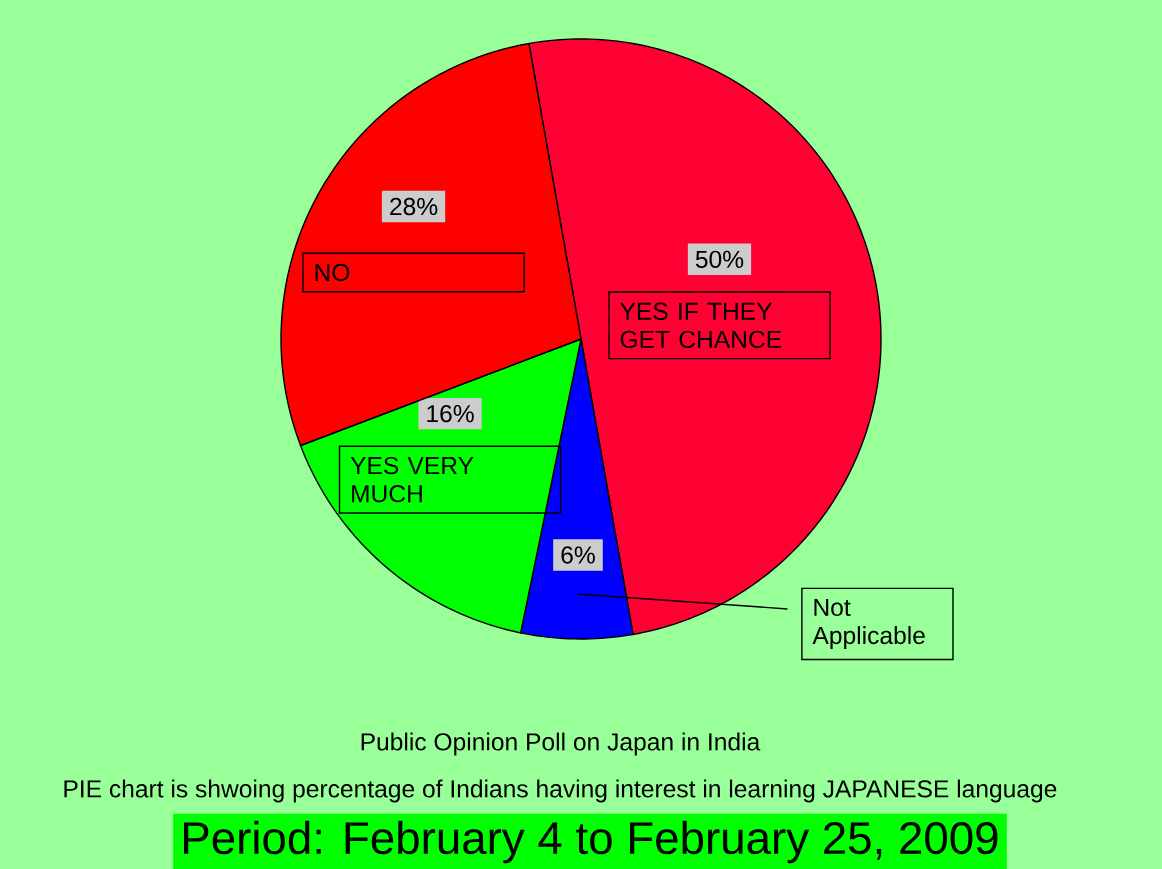  What do you see at coordinates (868, 624) in the screenshot?
I see `slice-label: Not Applicable` at bounding box center [868, 624].